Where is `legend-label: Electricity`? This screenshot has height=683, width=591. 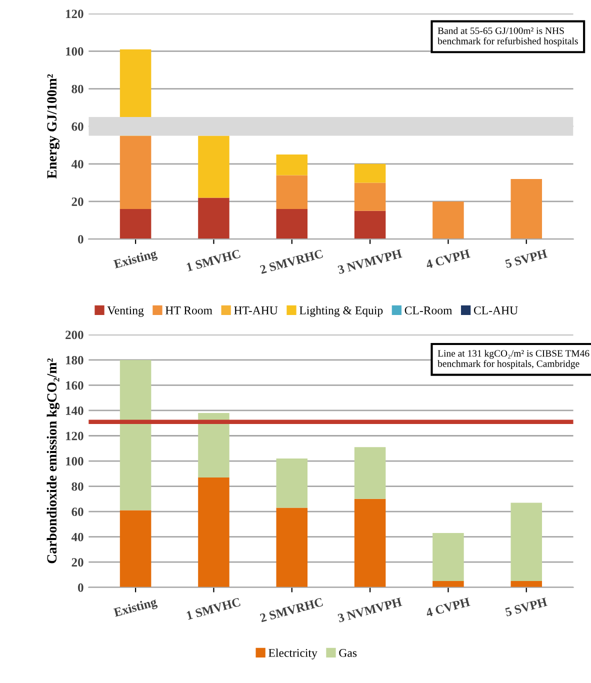
legend-label: Electricity is located at coordinates (293, 654).